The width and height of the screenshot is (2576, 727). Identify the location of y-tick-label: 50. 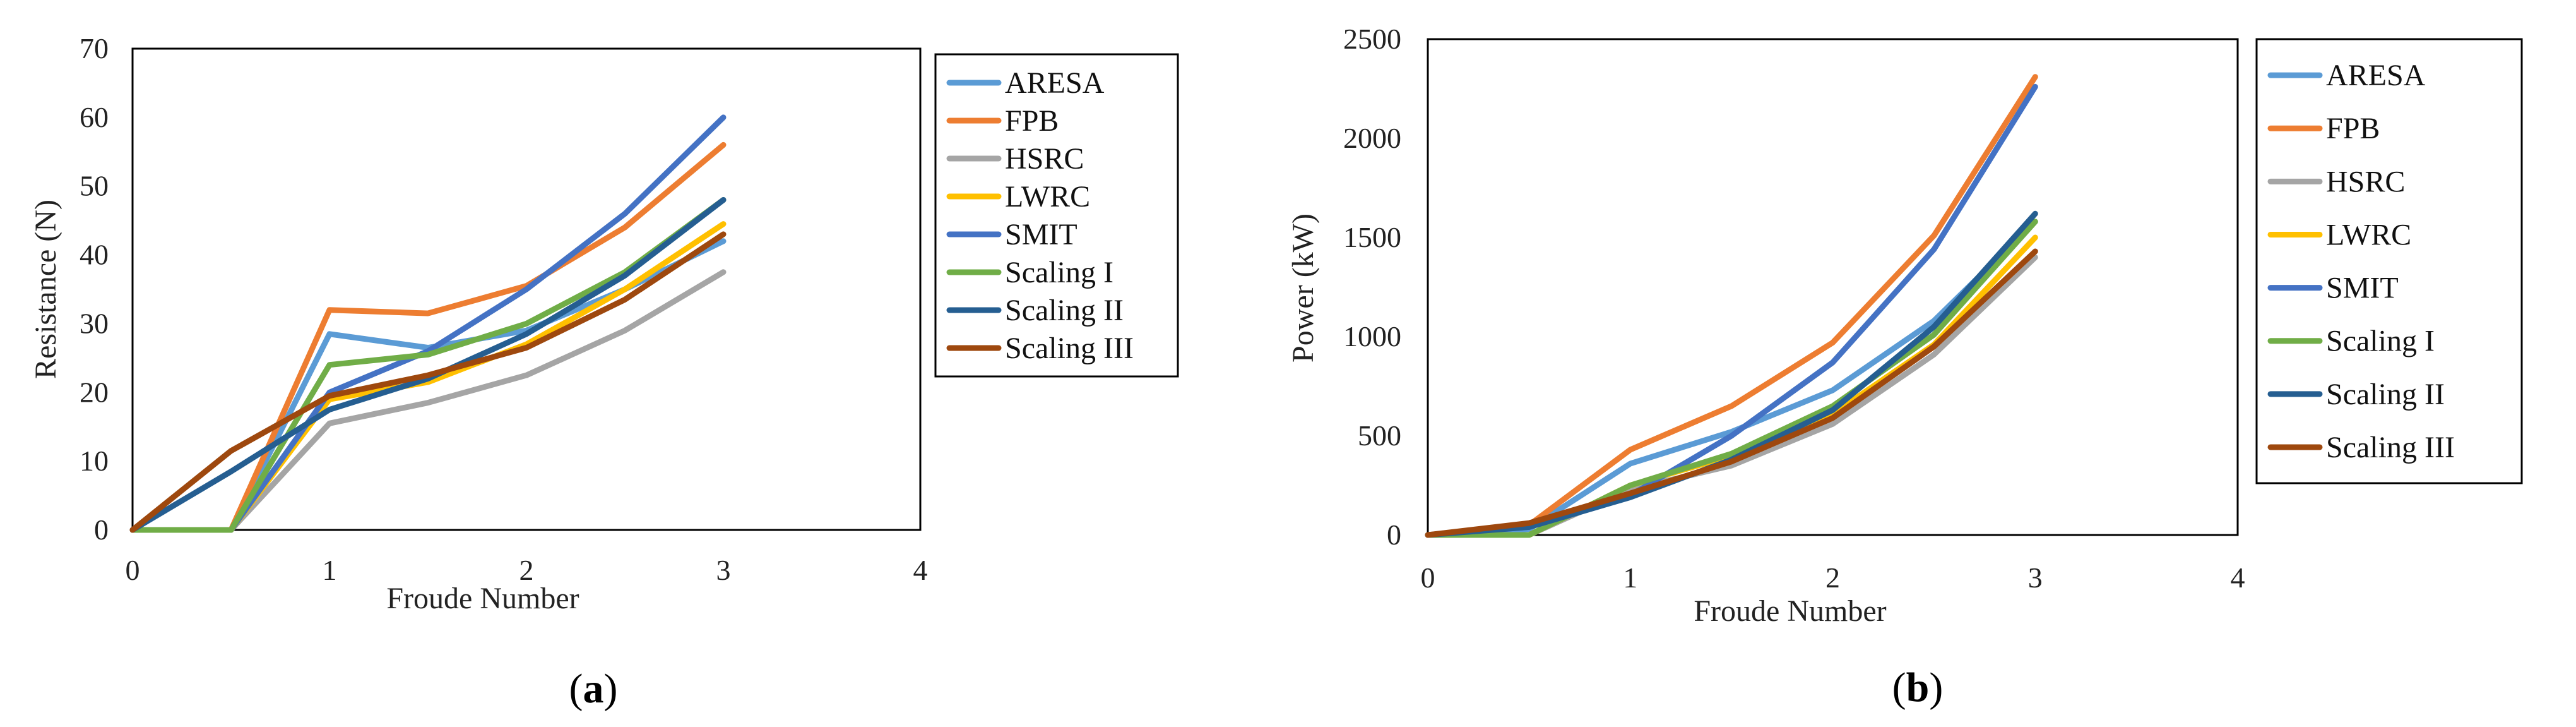
(95, 186).